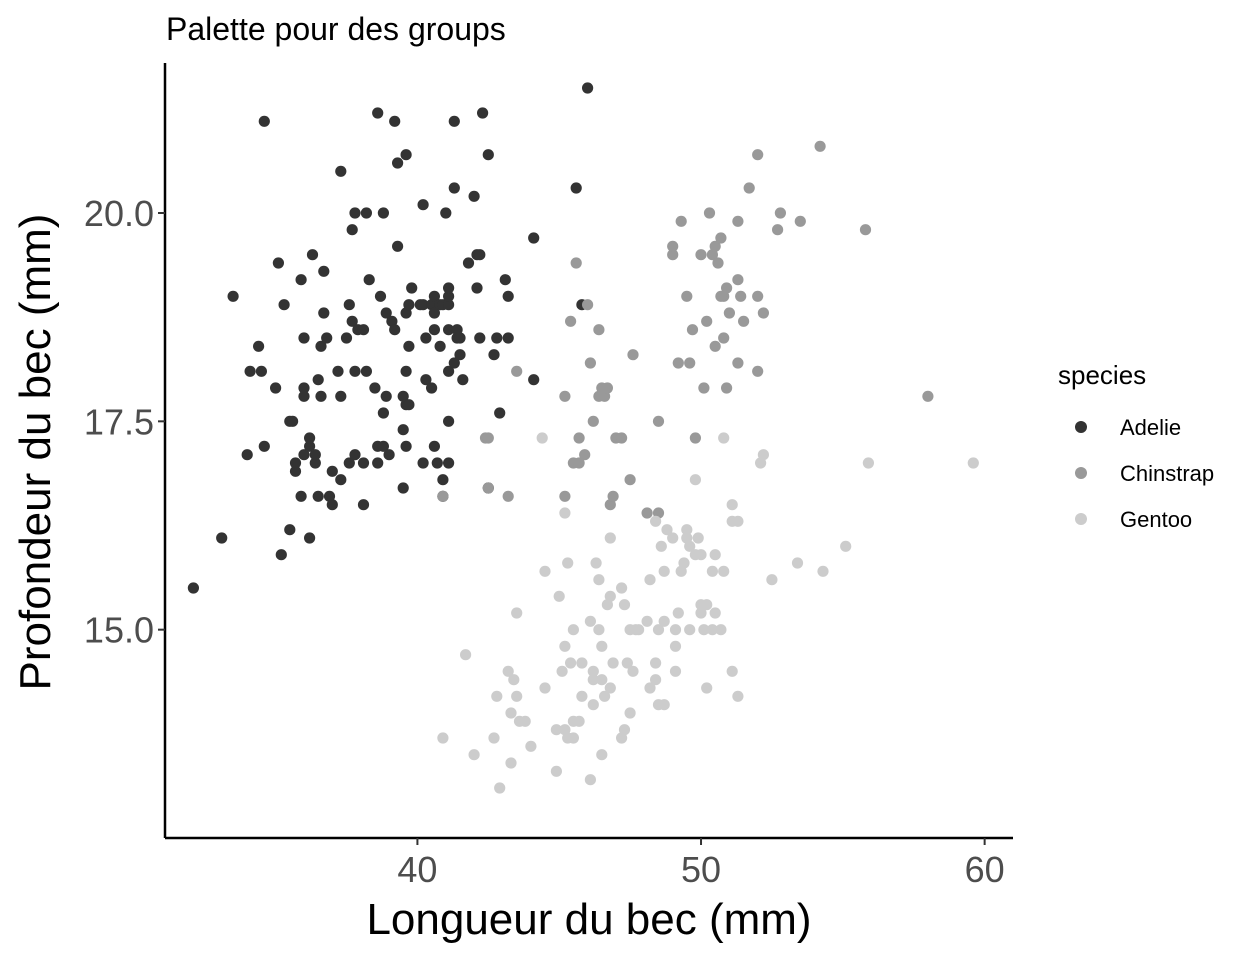 The width and height of the screenshot is (1248, 960). I want to click on legend-title: species, so click(1102, 375).